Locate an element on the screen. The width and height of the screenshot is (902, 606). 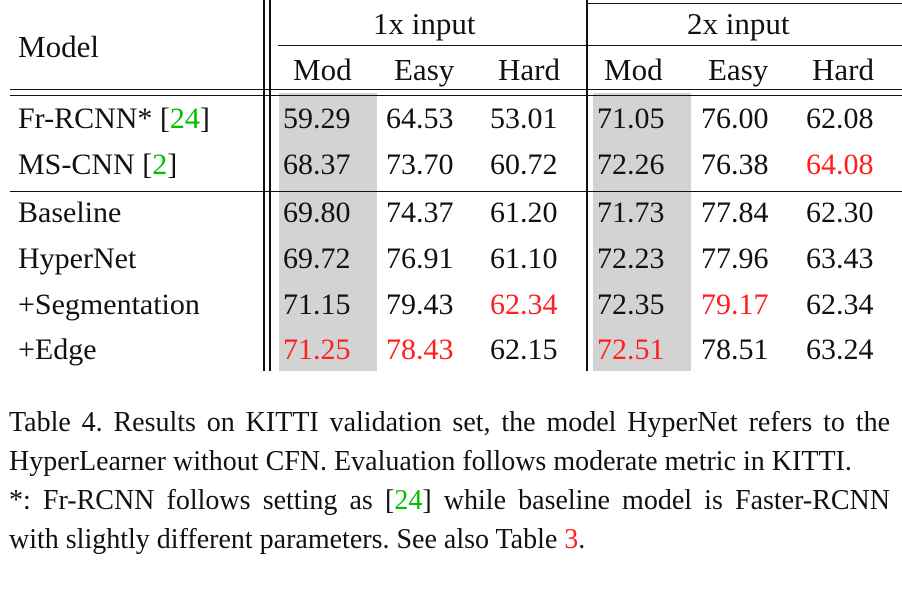
metric-cell: 59.29 is located at coordinates (317, 118).